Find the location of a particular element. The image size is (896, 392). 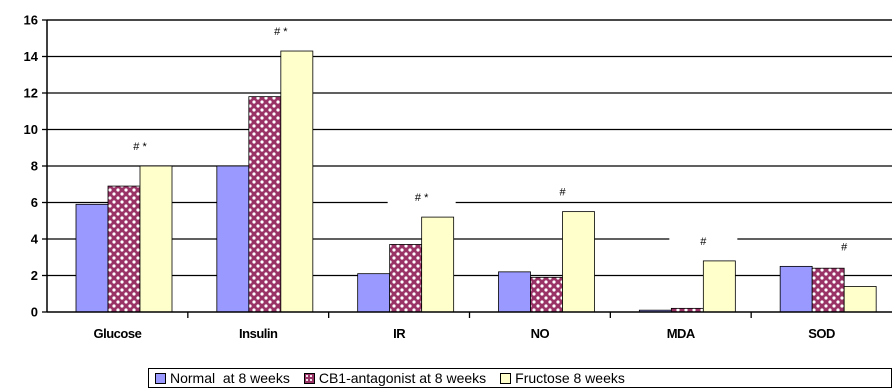

legend-item-normal: Normal at 8 weeks is located at coordinates (222, 378).